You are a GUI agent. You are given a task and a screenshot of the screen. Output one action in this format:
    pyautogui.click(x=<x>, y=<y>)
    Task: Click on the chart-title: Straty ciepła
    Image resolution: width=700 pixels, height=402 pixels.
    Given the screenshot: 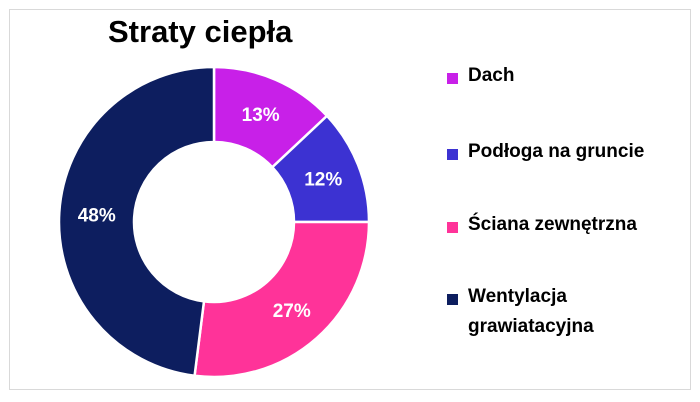 What is the action you would take?
    pyautogui.click(x=200, y=31)
    